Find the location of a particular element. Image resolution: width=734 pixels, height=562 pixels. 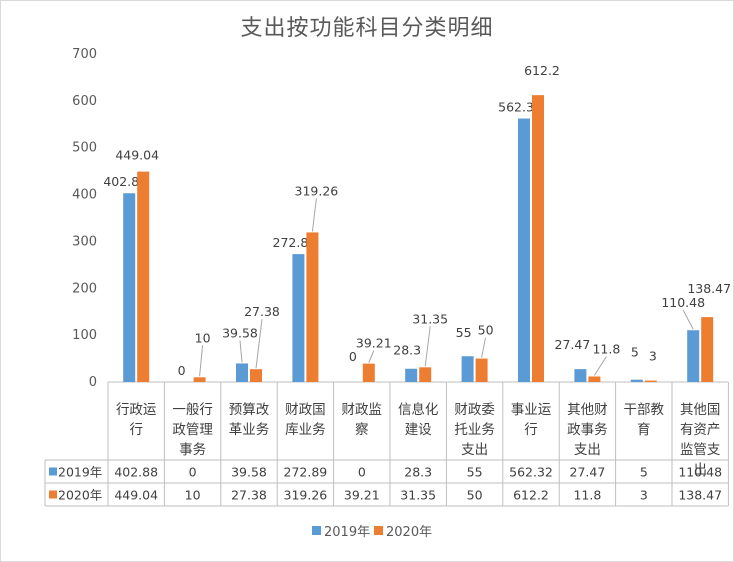

y-tick-label: 600 is located at coordinates (84, 101).